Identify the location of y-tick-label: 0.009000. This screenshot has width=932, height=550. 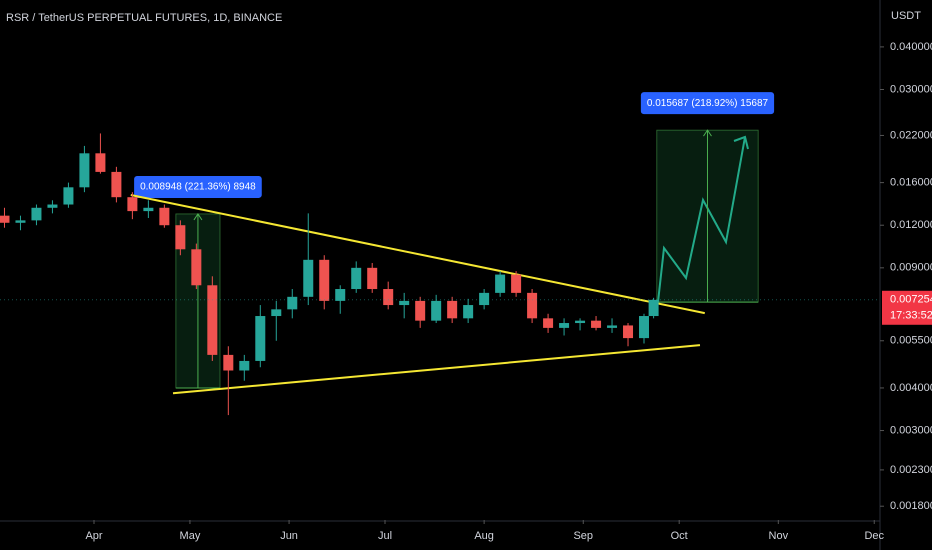
(911, 268).